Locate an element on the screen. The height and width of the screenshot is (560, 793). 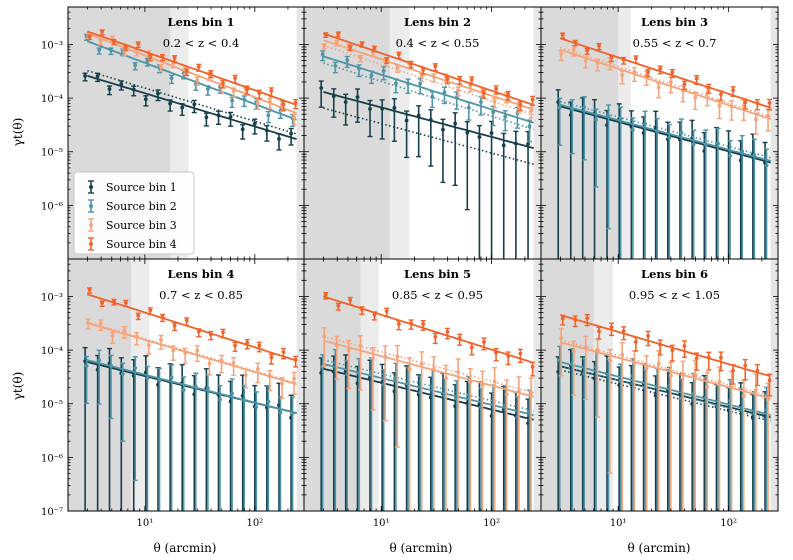
legend-label: Source bin 4 is located at coordinates (141, 244).